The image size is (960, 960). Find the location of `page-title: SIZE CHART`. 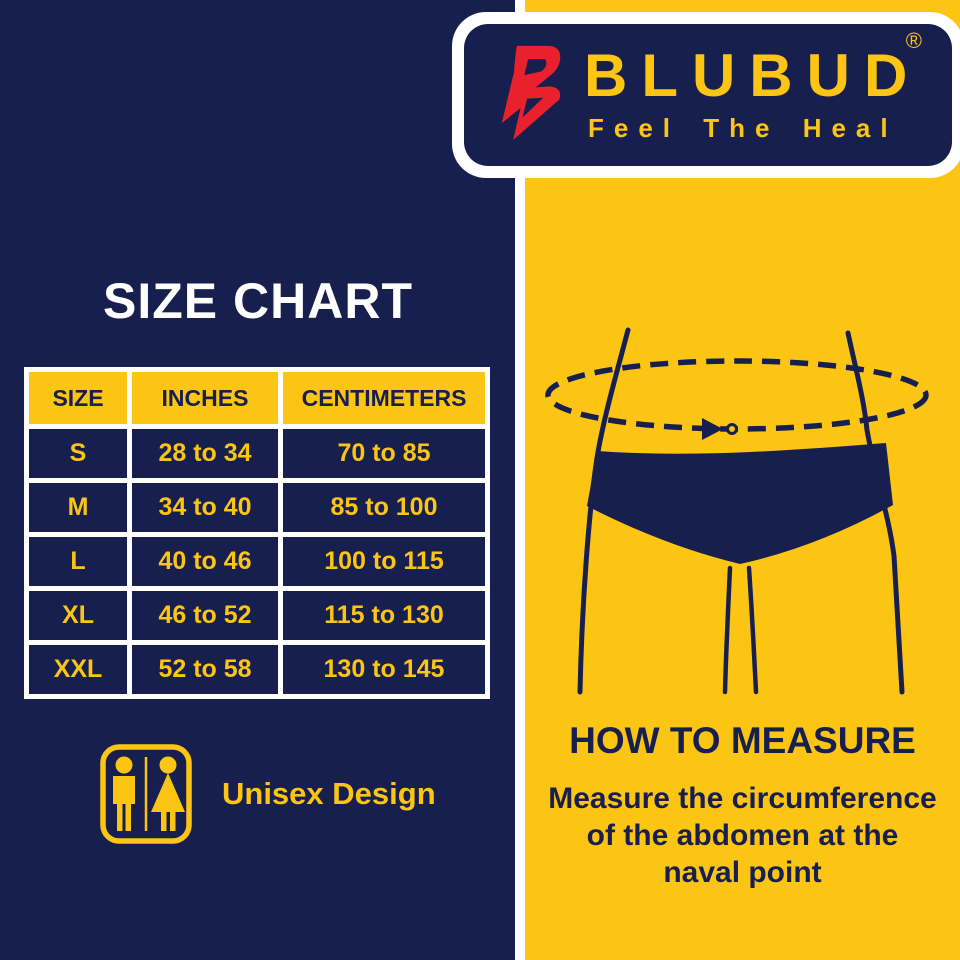

page-title: SIZE CHART is located at coordinates (258, 301).